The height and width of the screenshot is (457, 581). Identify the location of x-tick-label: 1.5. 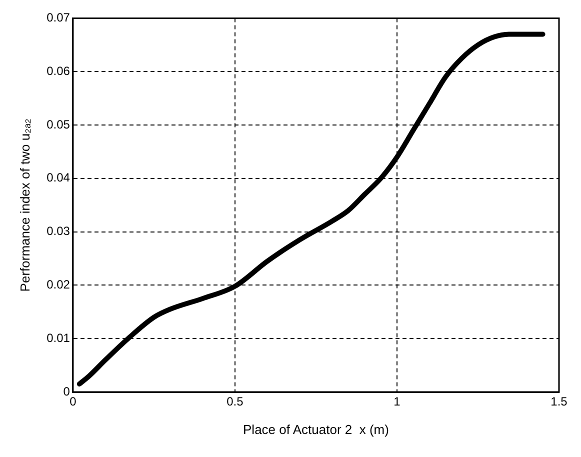
(559, 401).